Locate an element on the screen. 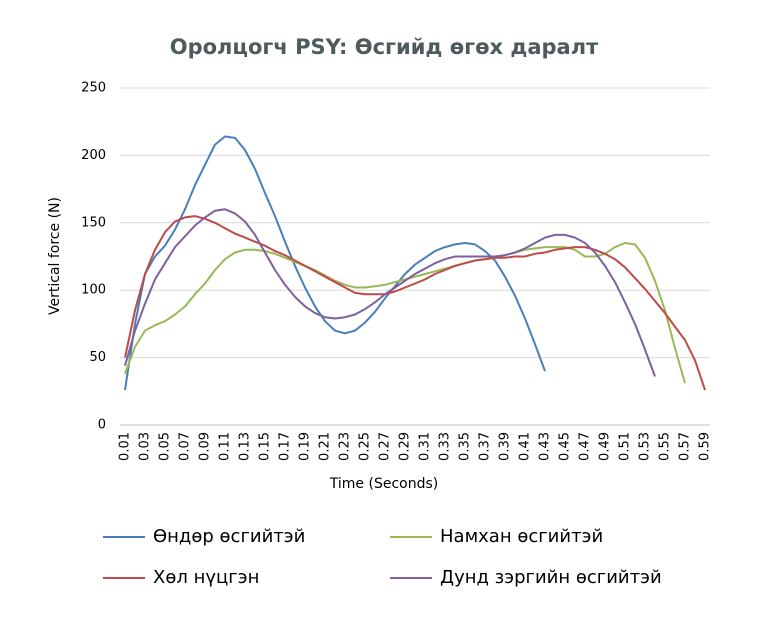 This screenshot has width=768, height=631. x-axis-label: Time (Seconds) is located at coordinates (383, 484).